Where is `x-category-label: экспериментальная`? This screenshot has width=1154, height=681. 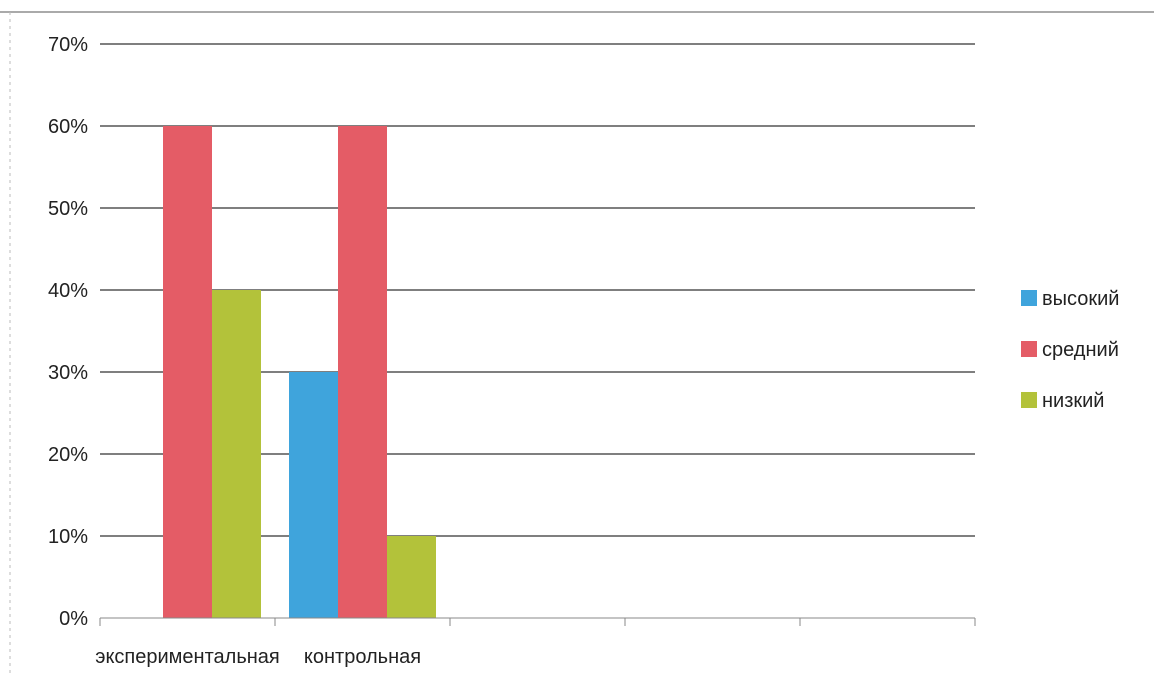 x-category-label: экспериментальная is located at coordinates (187, 657).